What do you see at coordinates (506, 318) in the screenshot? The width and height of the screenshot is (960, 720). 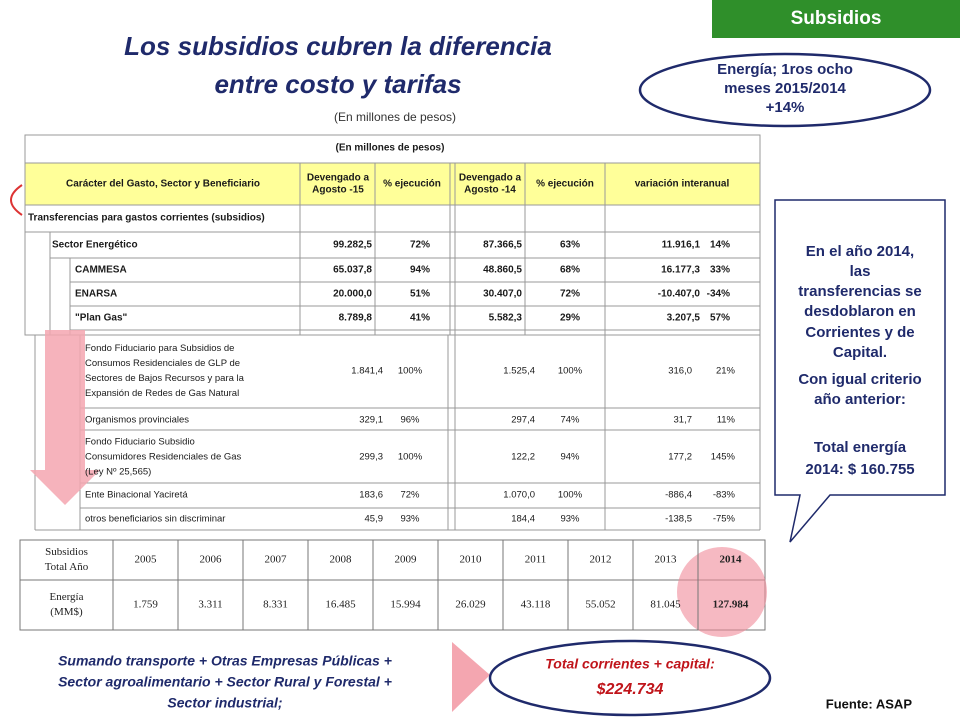 I see `cell: 5.582,3` at bounding box center [506, 318].